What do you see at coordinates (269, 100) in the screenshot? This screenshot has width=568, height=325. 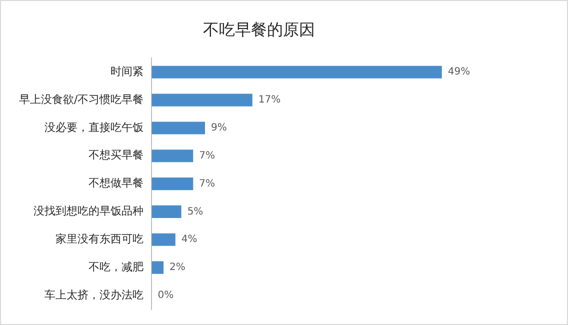 I see `data-label: 17%` at bounding box center [269, 100].